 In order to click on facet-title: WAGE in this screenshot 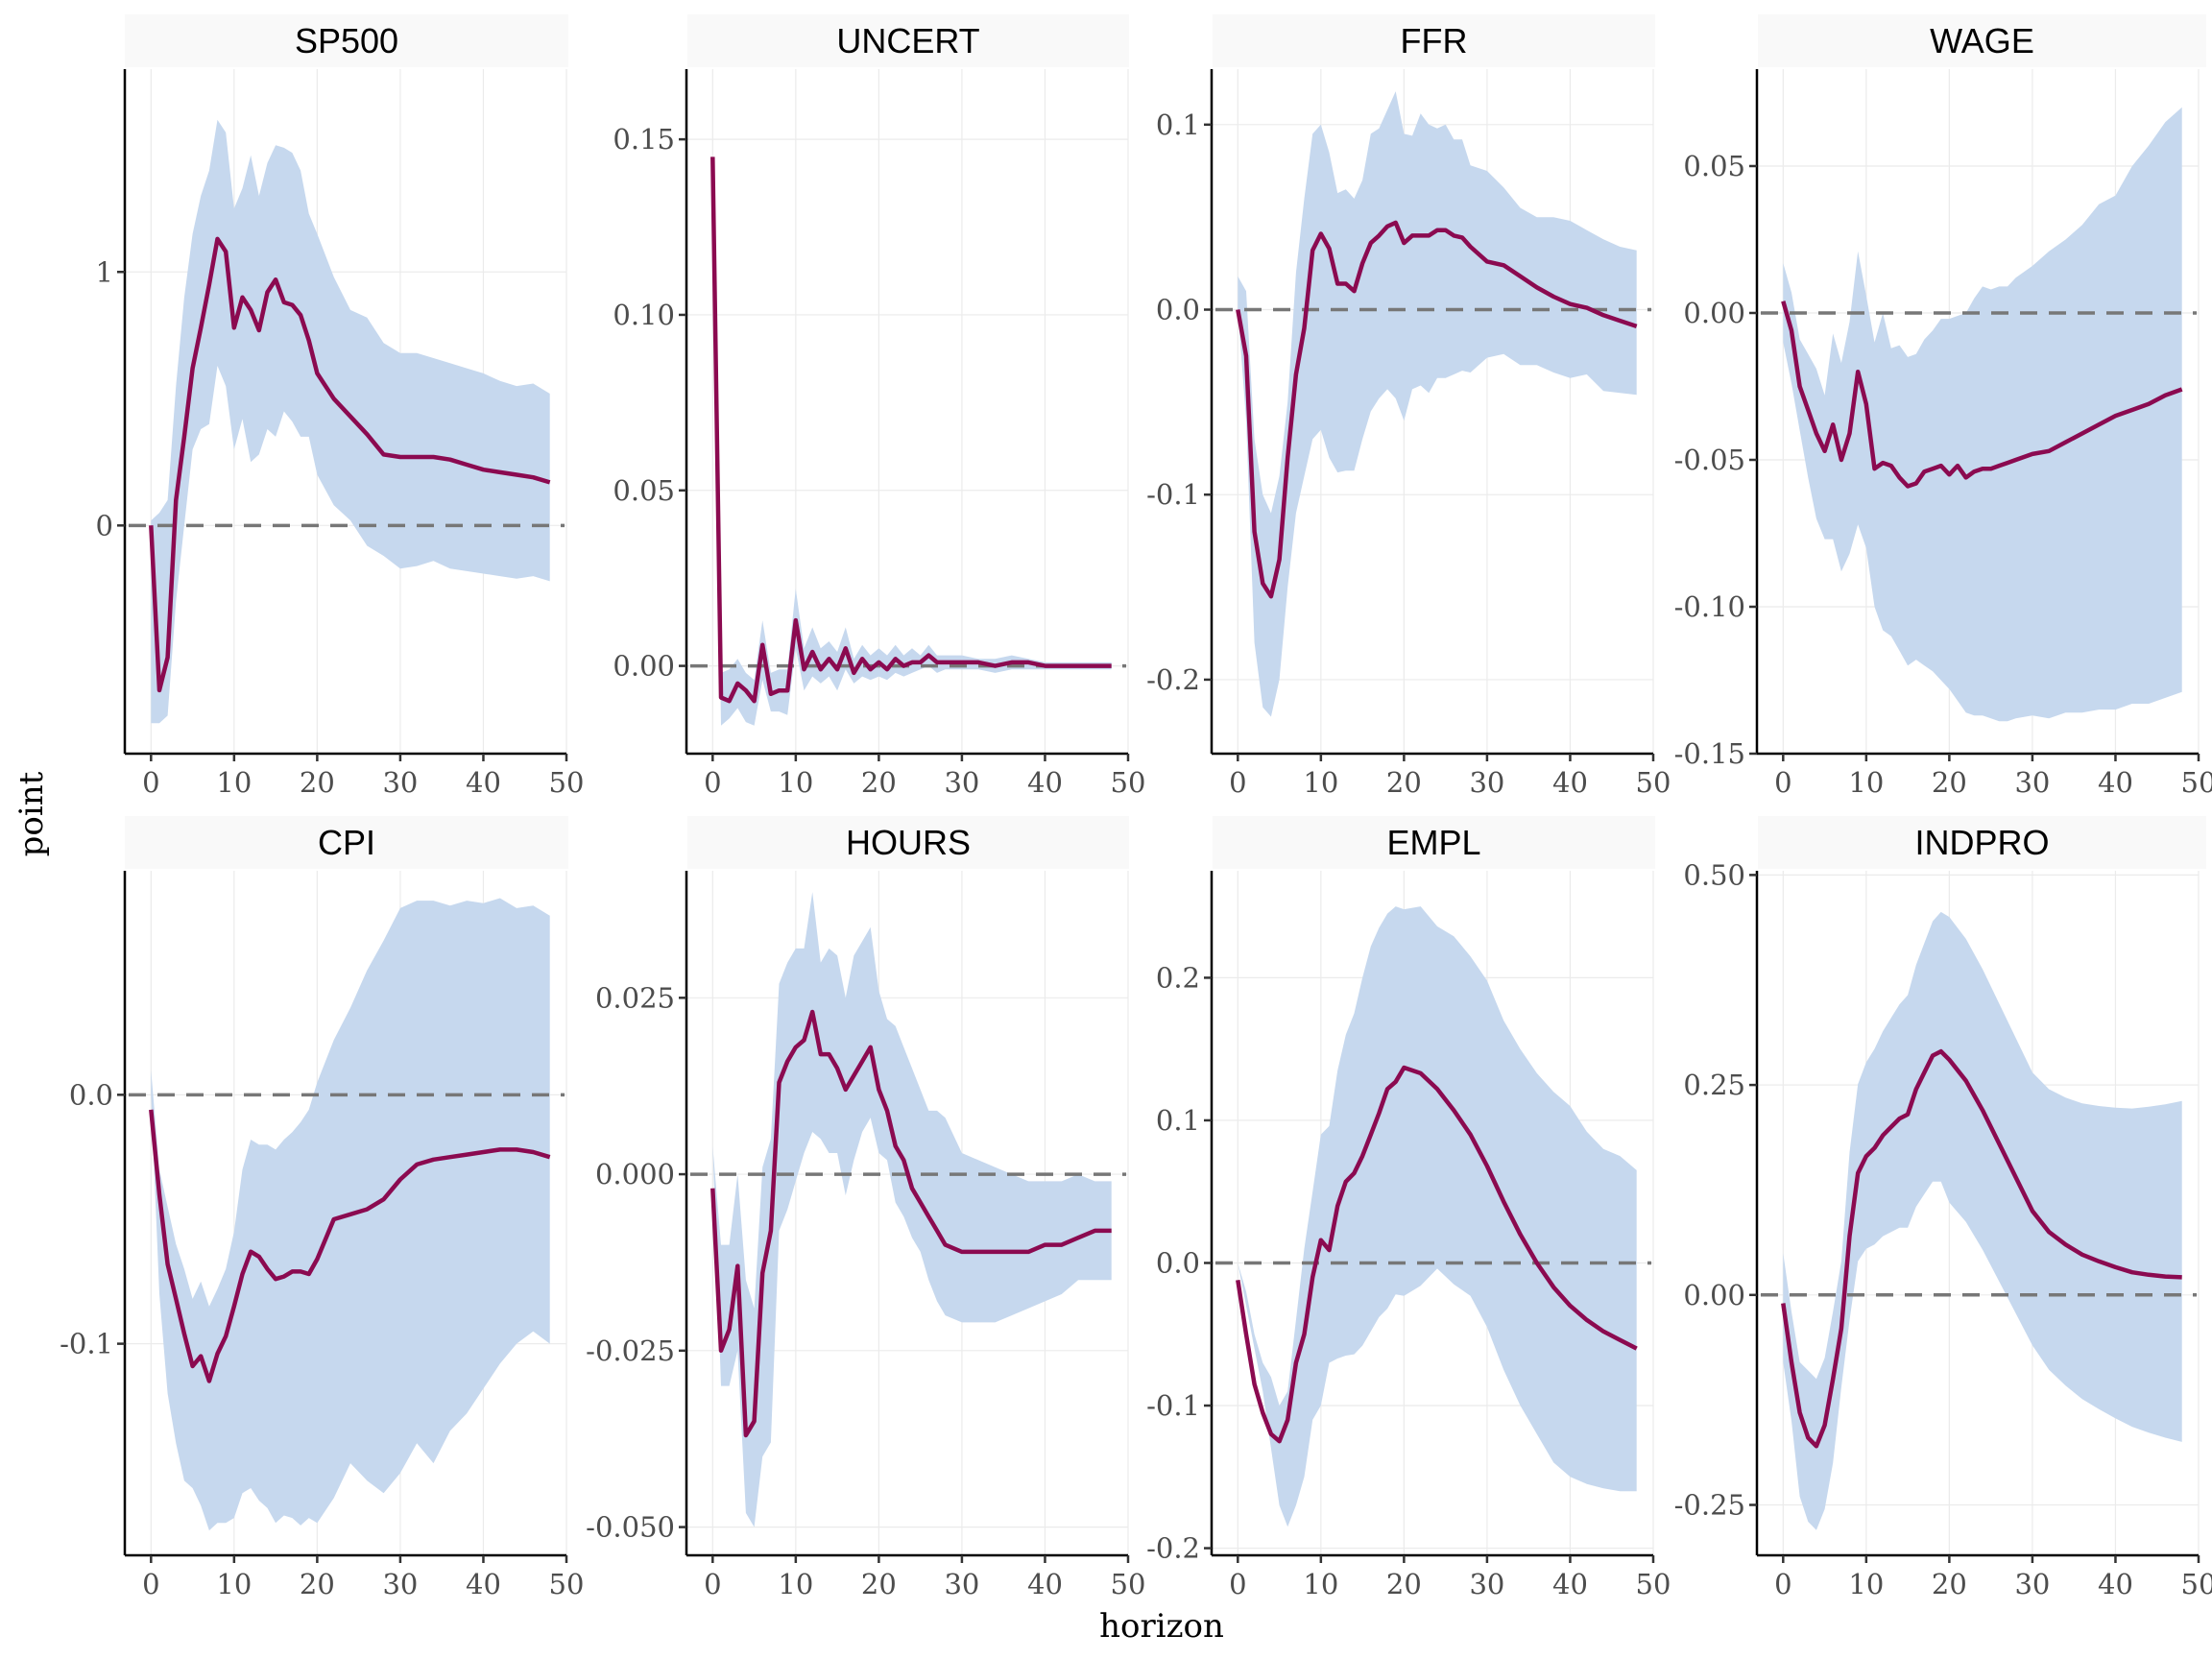, I will do `click(1982, 41)`.